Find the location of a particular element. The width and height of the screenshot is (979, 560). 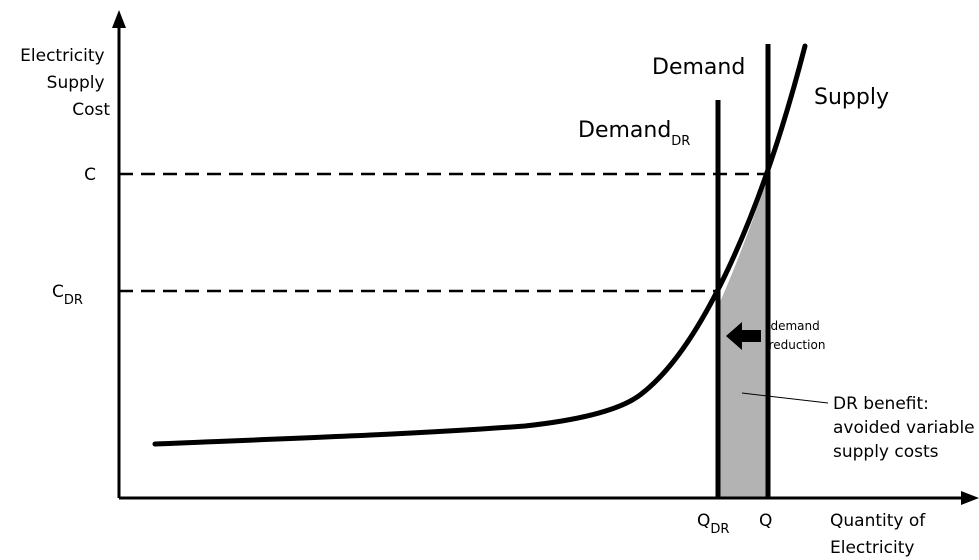

demand-reduction-label: demand reduction is located at coordinates (797, 335).